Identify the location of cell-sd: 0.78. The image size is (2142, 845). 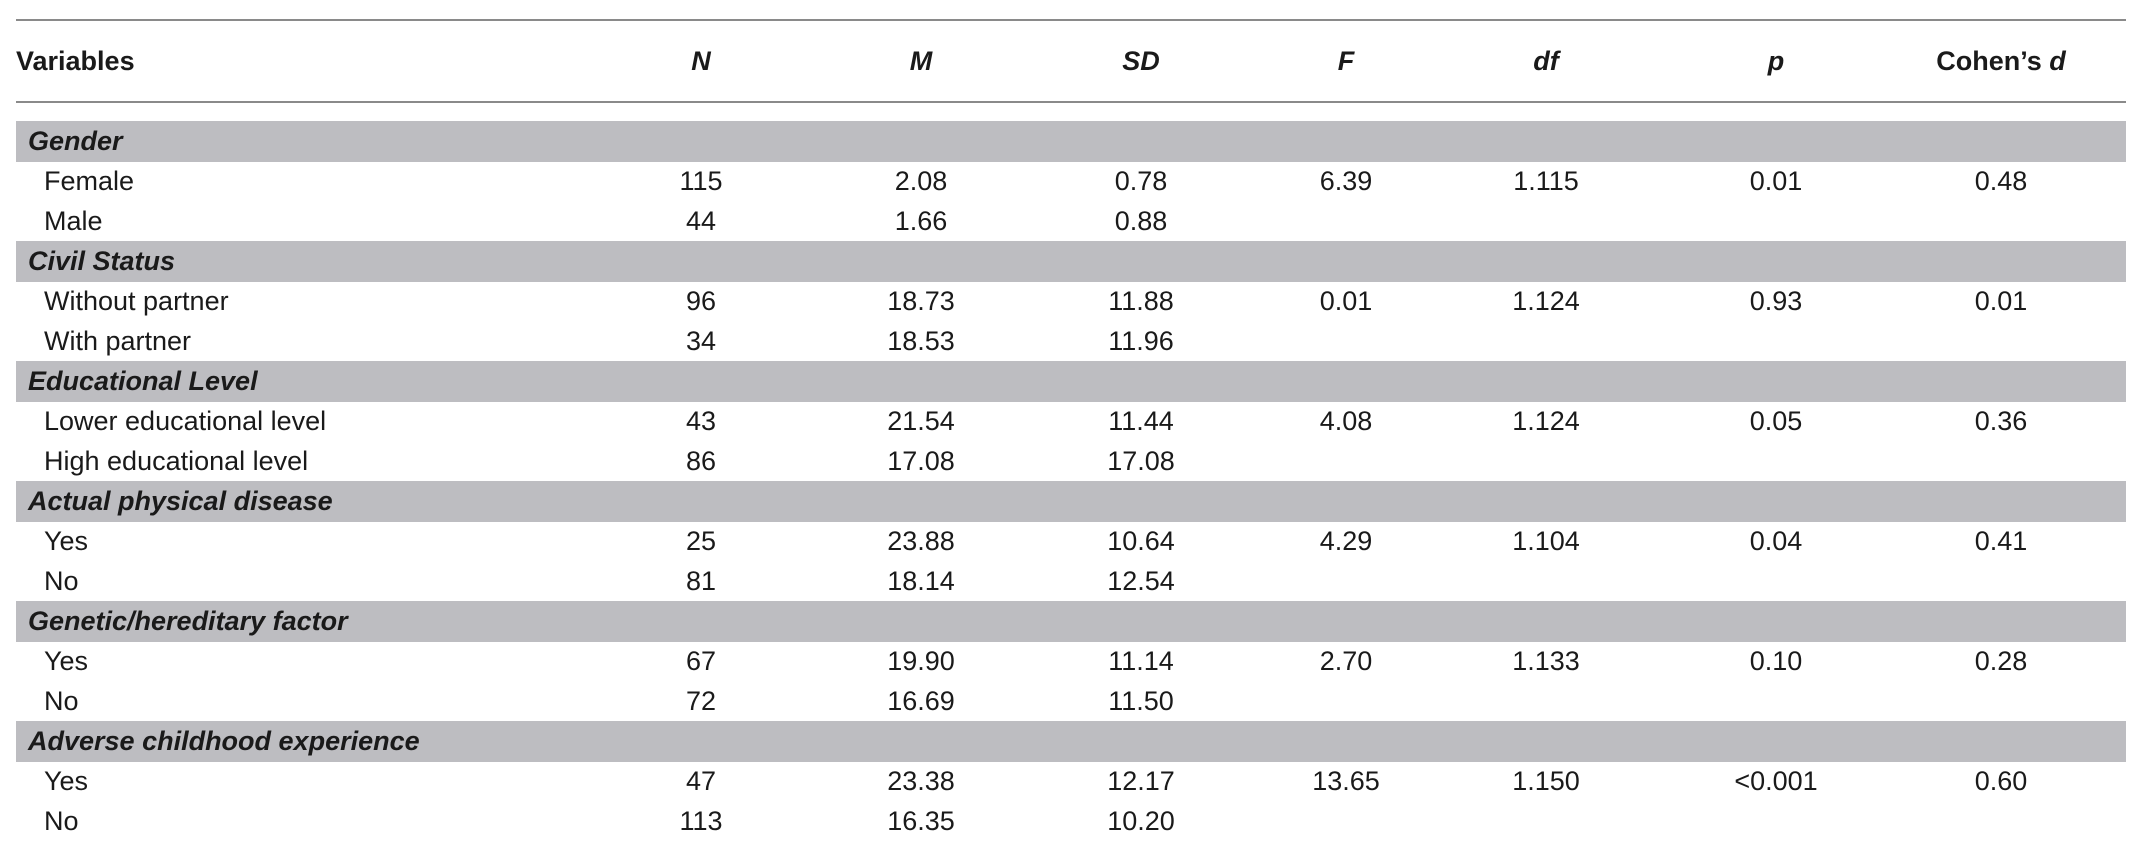
(1141, 181).